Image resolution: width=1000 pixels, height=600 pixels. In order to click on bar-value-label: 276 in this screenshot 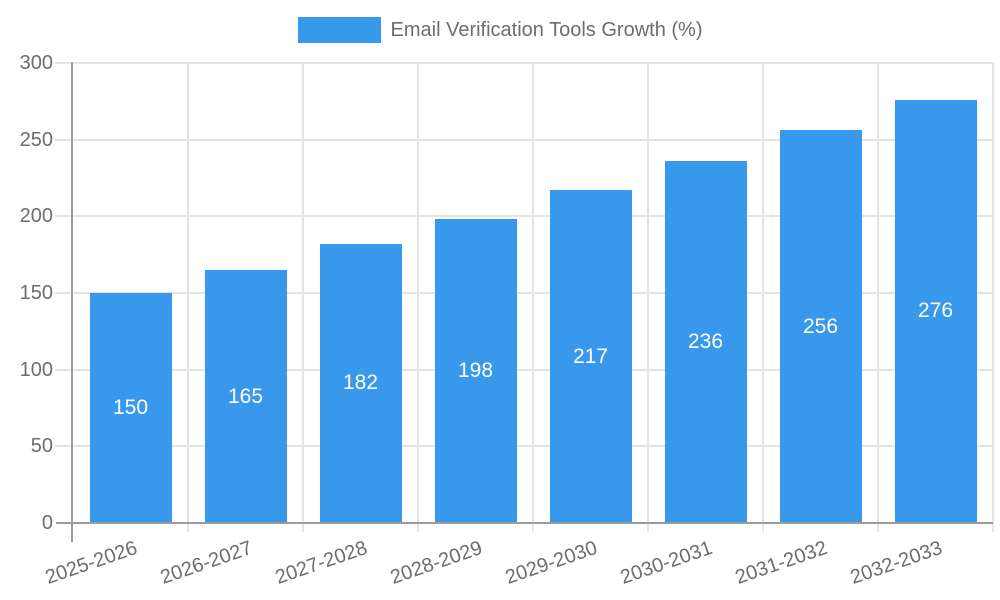, I will do `click(935, 311)`.